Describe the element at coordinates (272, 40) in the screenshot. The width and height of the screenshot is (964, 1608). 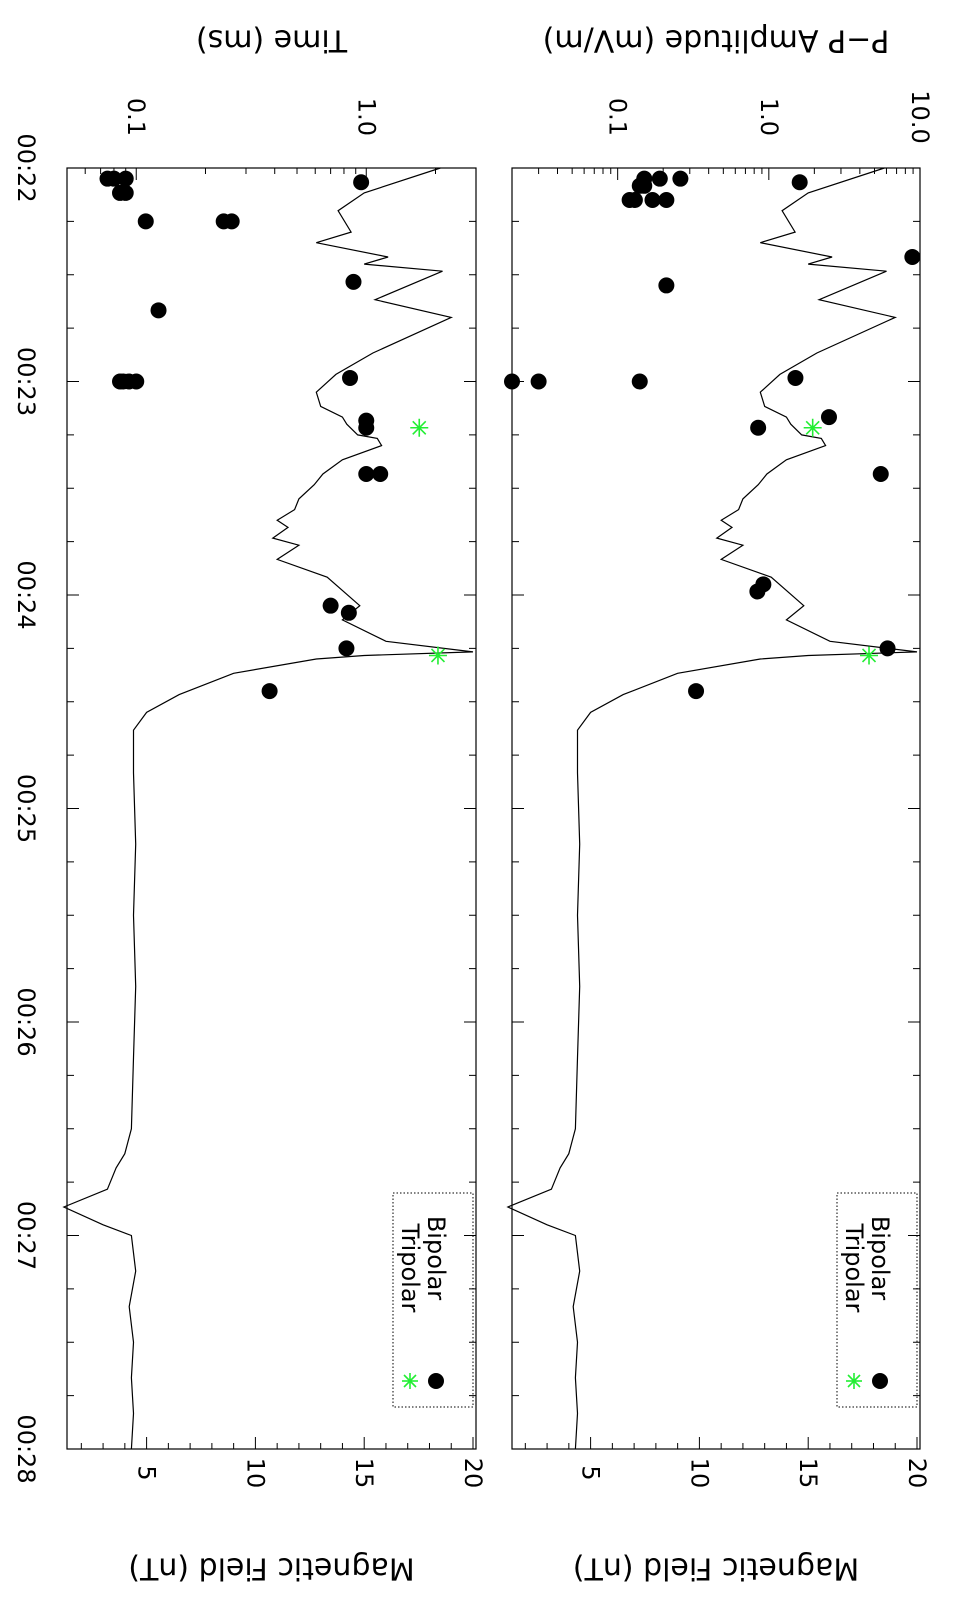
I see `y-axis-title: Time (ms)` at that location.